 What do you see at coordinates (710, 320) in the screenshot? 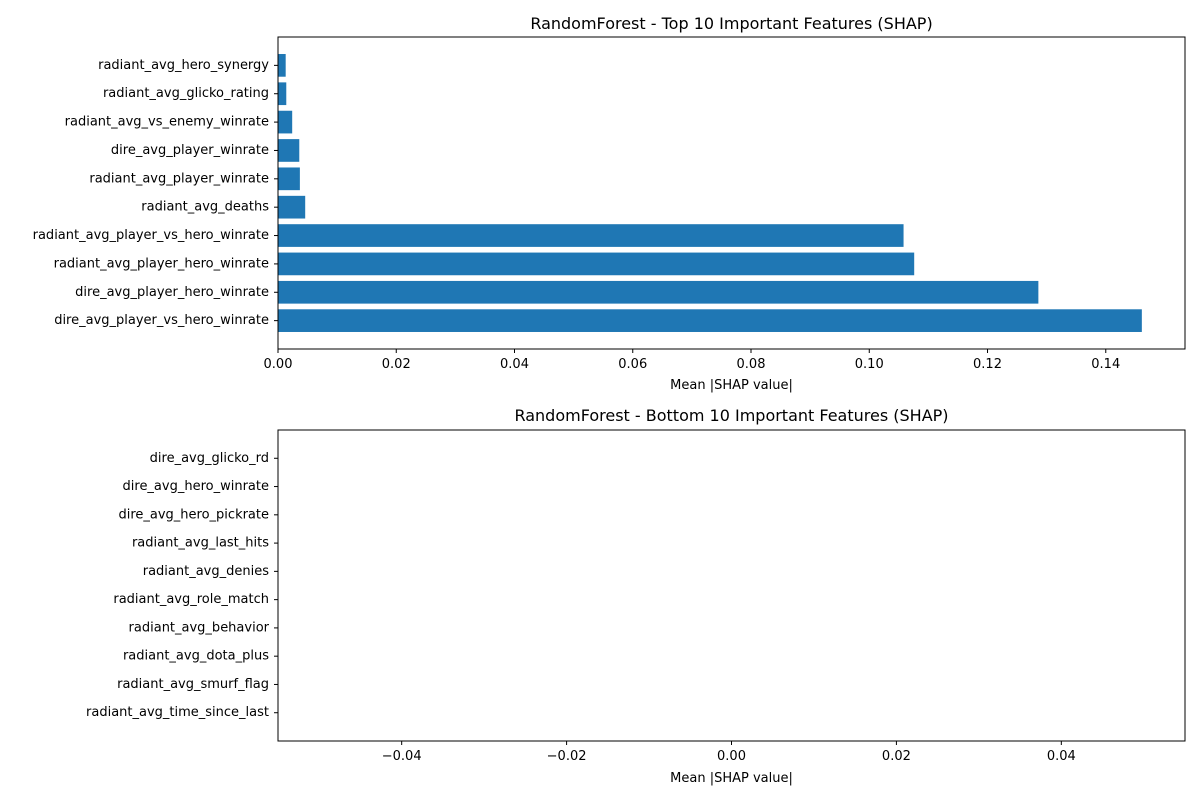
I see `bar: dire_avg_player_vs_hero_winrate: 0.1461` at bounding box center [710, 320].